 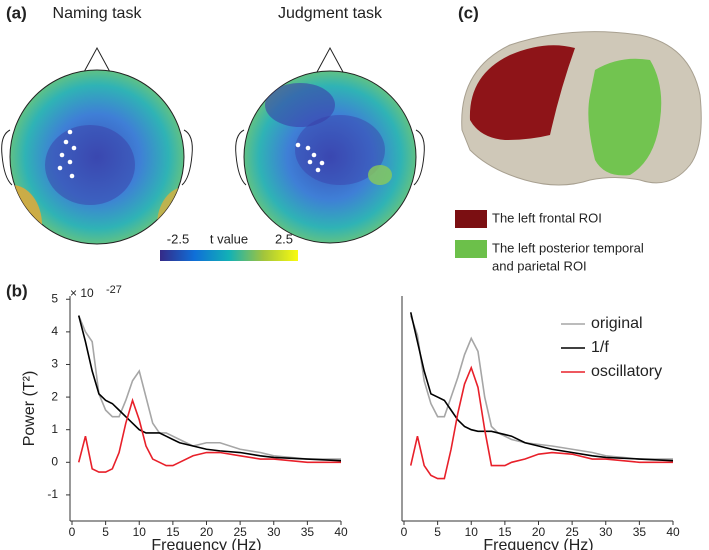 I want to click on y-tick-label: 3, so click(x=54, y=364).